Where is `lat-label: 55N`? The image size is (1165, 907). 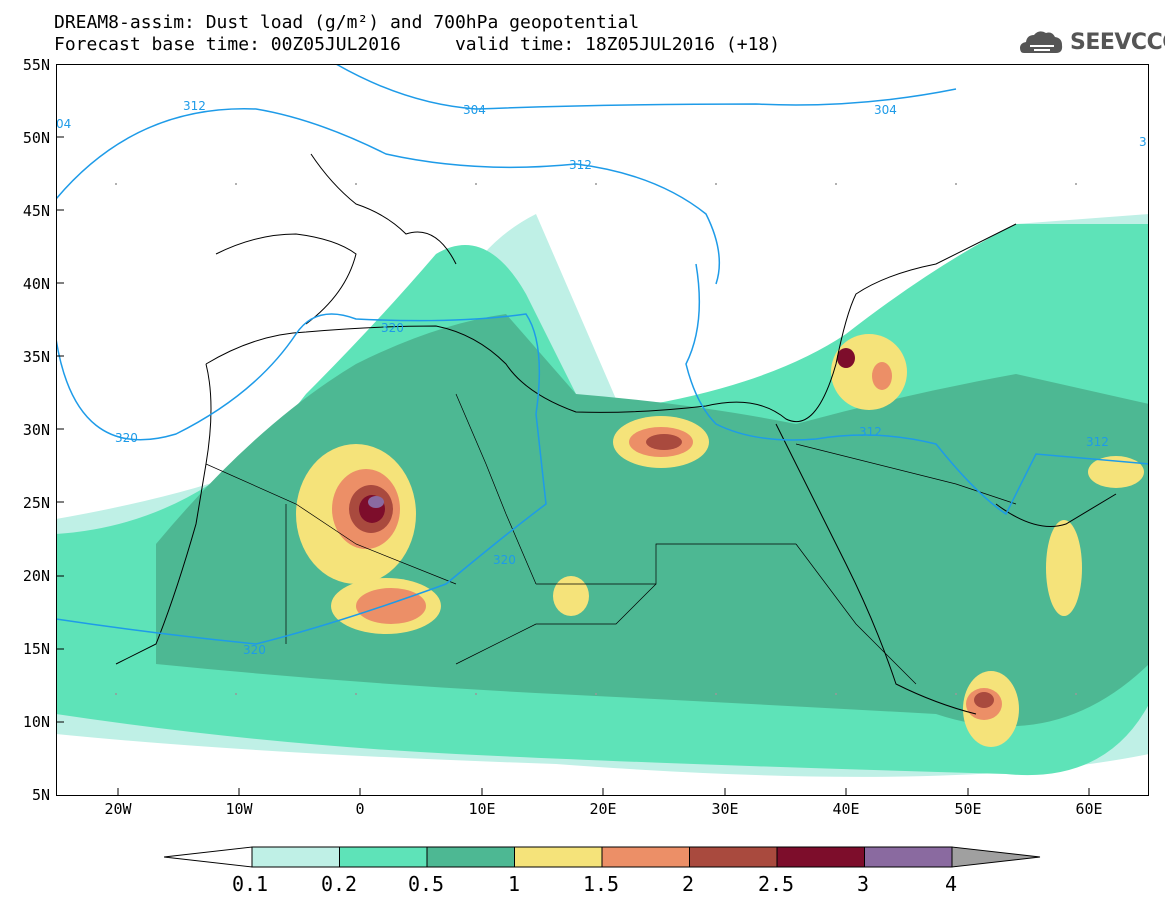
lat-label: 55N is located at coordinates (36, 65).